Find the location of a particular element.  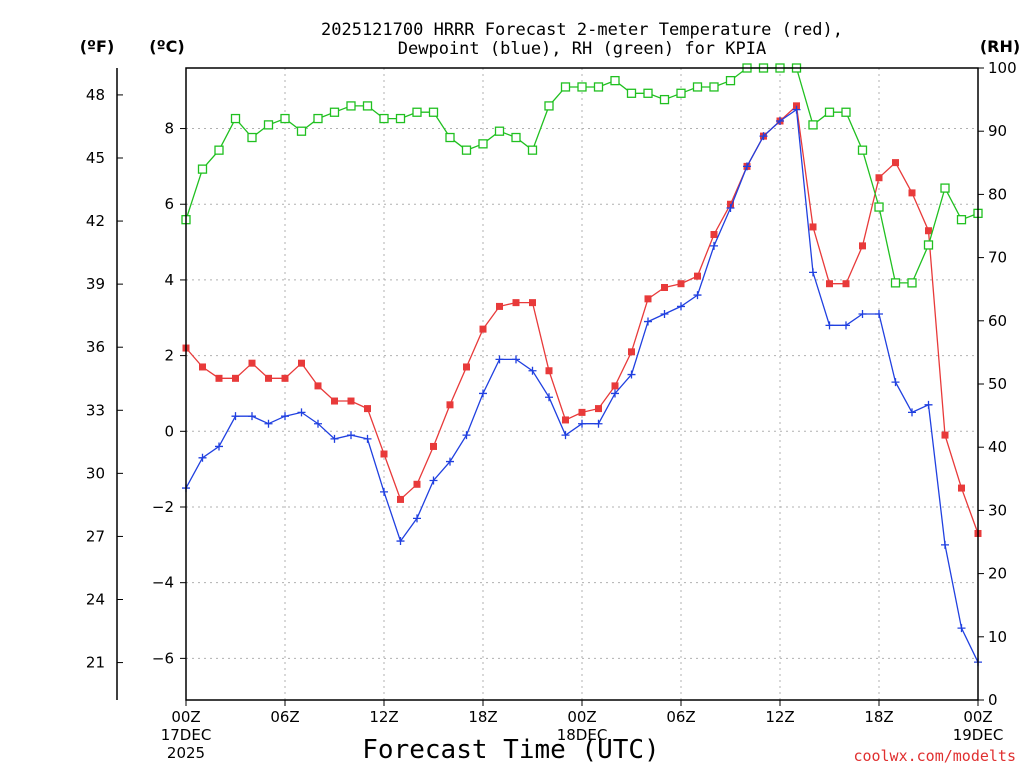

rh-tick-label: 20 is located at coordinates (997, 574).